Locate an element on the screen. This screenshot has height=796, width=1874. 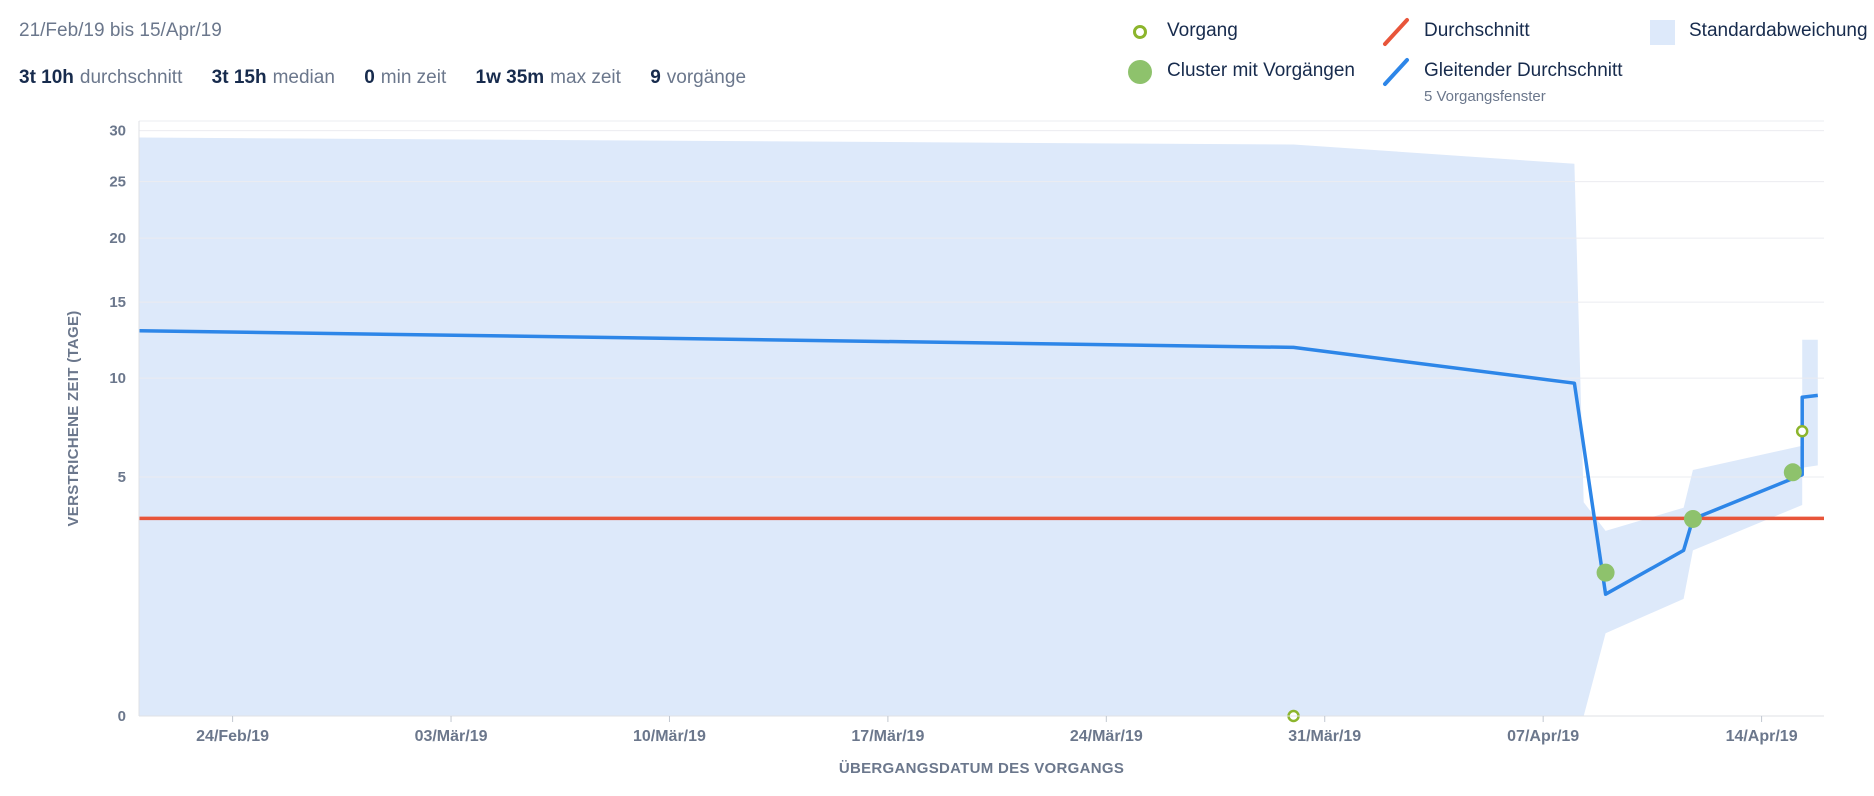
x-tick-label: 14/Apr/19 is located at coordinates (1762, 736).